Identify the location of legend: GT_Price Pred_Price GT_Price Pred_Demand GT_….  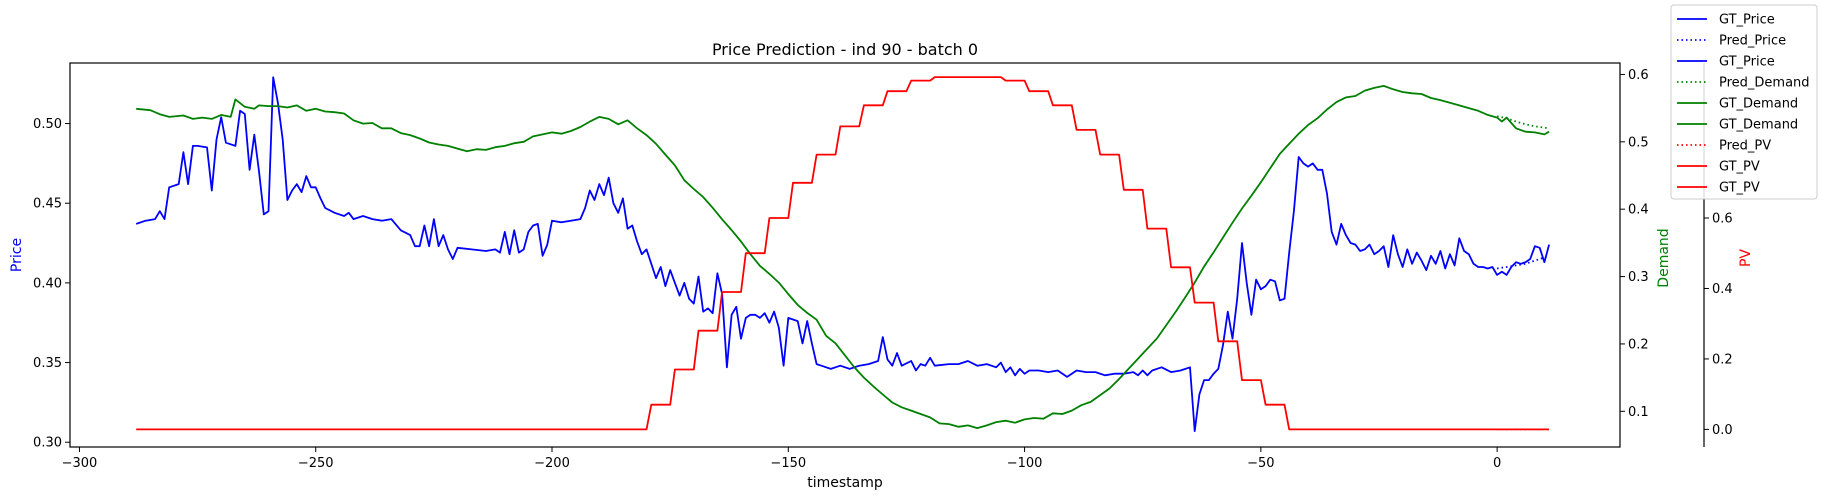
(1744, 102).